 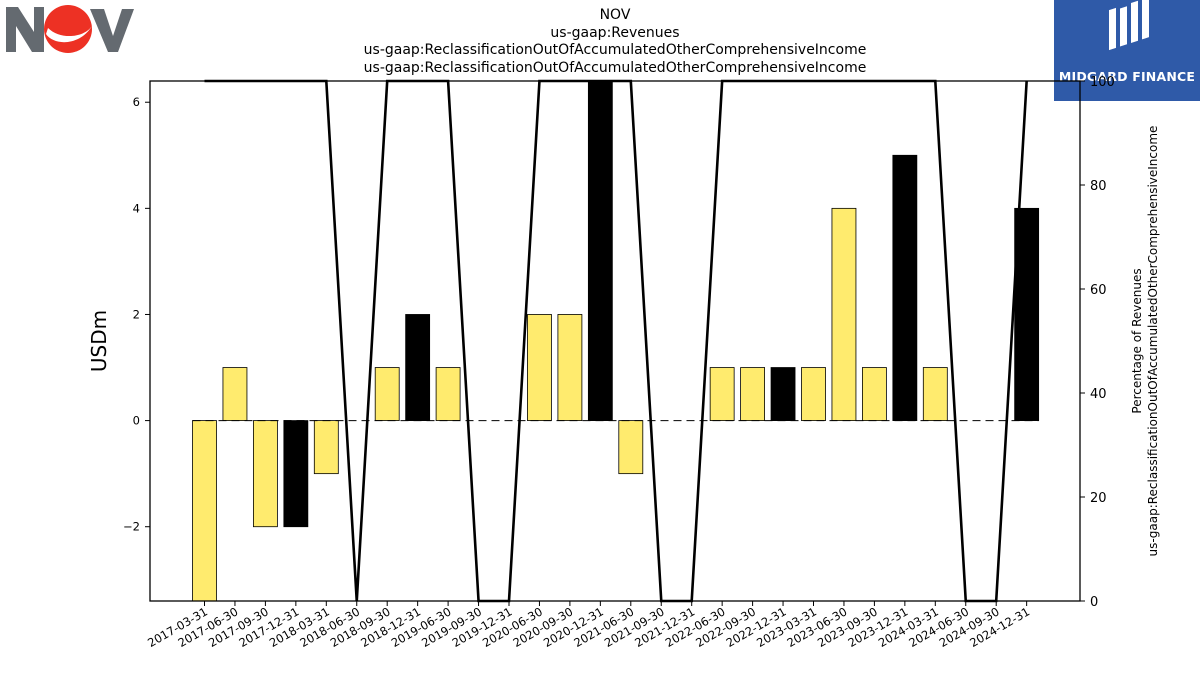 I want to click on y-tick-label: −2, so click(x=131, y=527).